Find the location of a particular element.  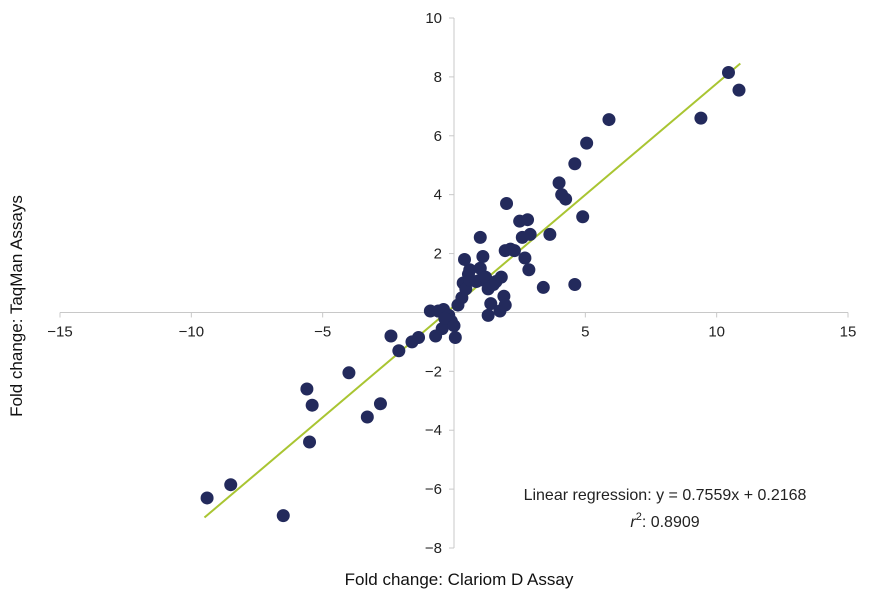

y-tick-label: −8 is located at coordinates (433, 548).